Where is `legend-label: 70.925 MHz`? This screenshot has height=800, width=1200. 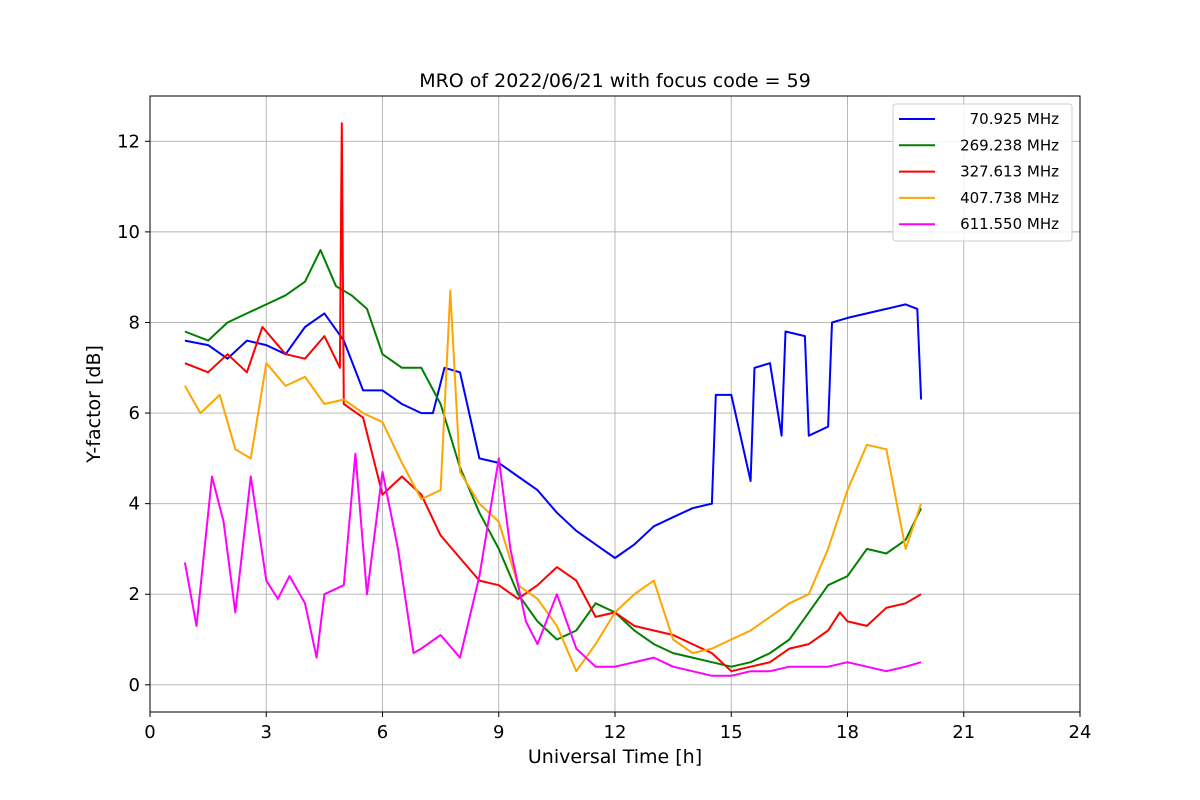
legend-label: 70.925 MHz is located at coordinates (1014, 119).